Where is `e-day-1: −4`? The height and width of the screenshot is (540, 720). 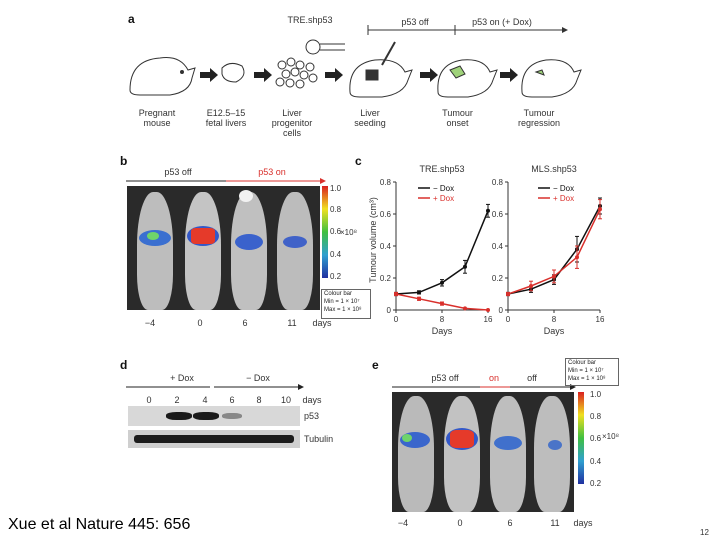
e-day-1: −4 is located at coordinates (403, 523).